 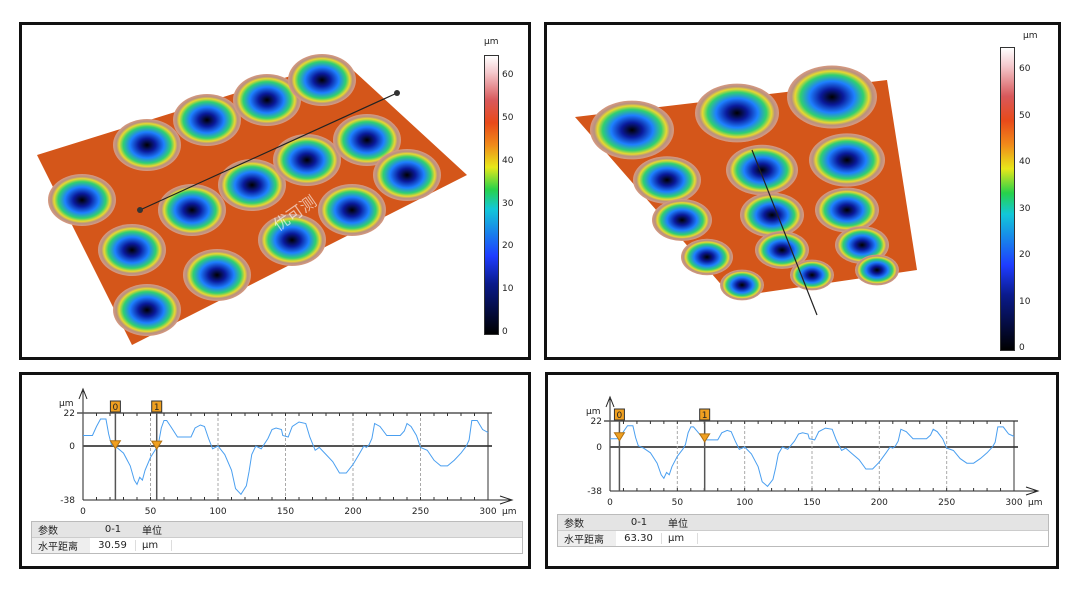 What do you see at coordinates (285, 512) in the screenshot?
I see `x-tick-label: 150` at bounding box center [285, 512].